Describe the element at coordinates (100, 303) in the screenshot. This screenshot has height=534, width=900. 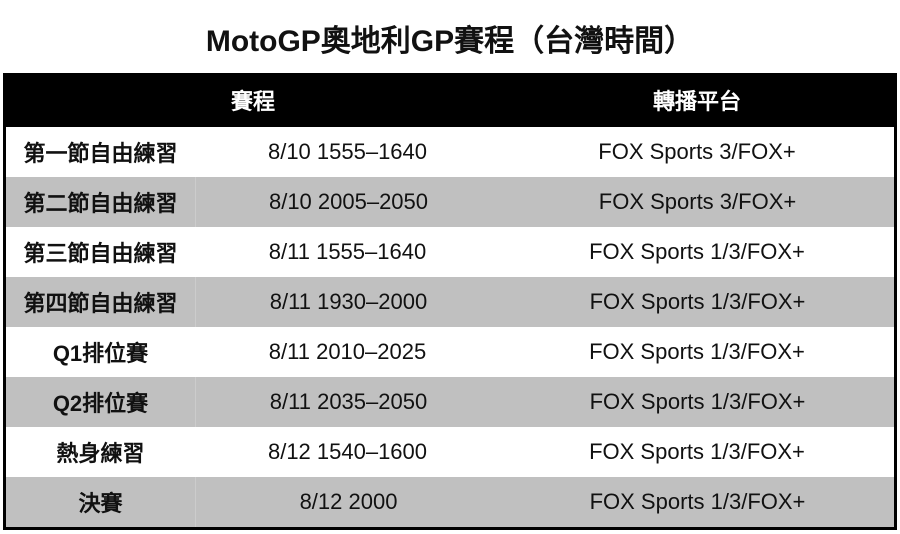
I see `session-cell: 第四節自由練習` at that location.